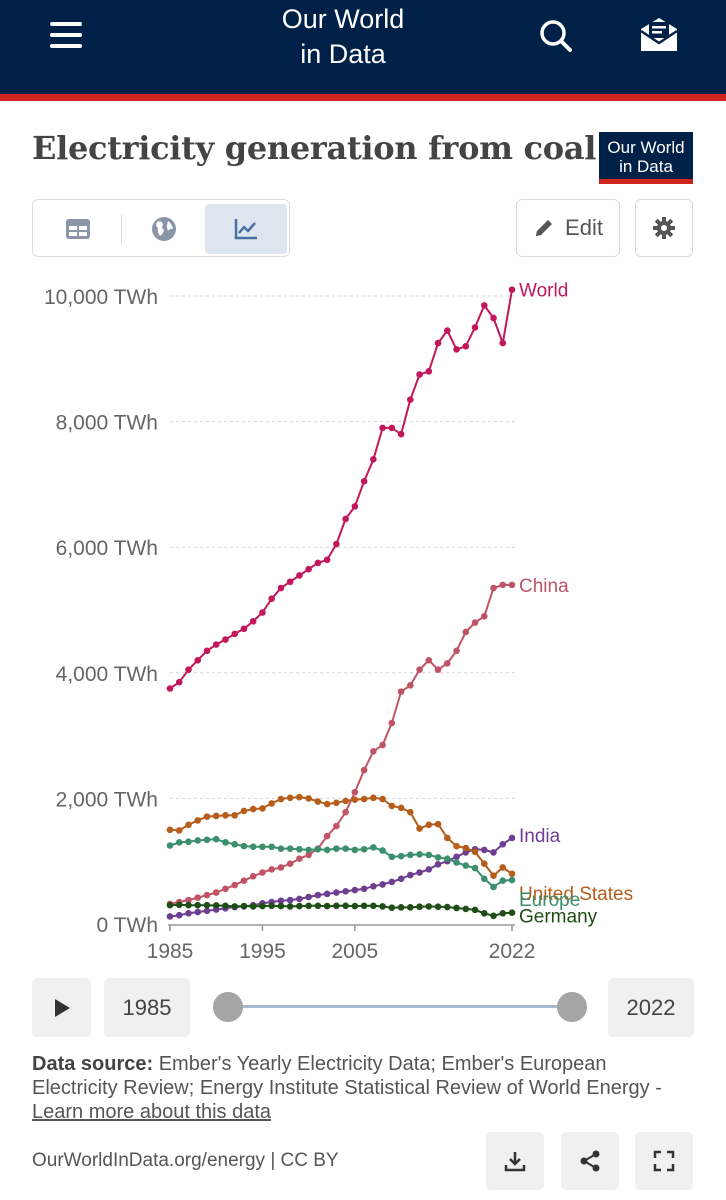 Image resolution: width=726 pixels, height=1200 pixels. I want to click on share-button, so click(590, 1161).